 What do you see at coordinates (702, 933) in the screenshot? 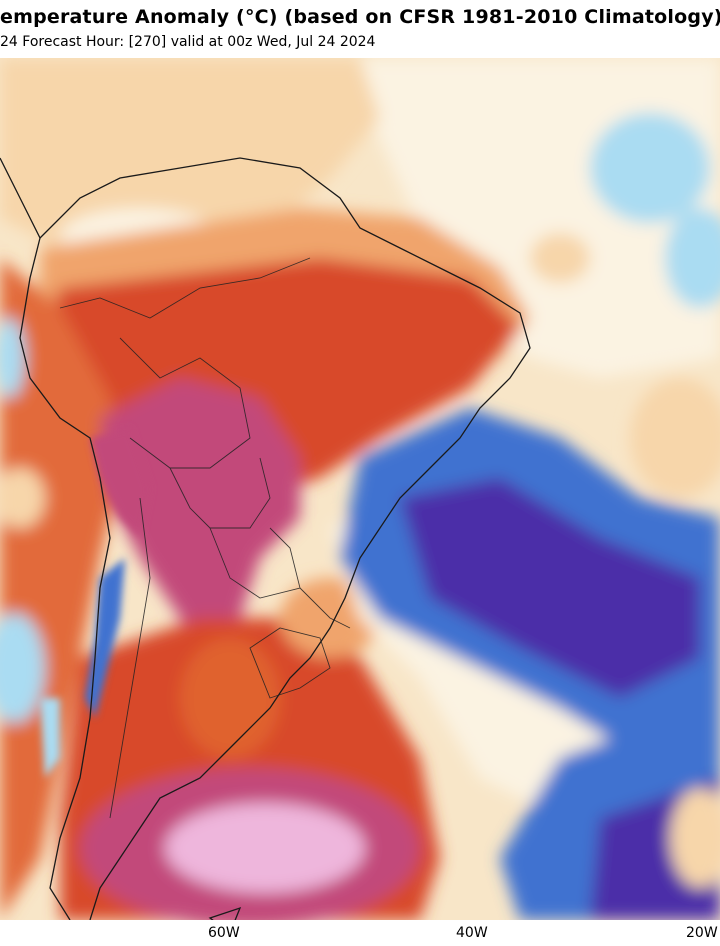
I see `lon-label-20w: 20W` at bounding box center [702, 933].